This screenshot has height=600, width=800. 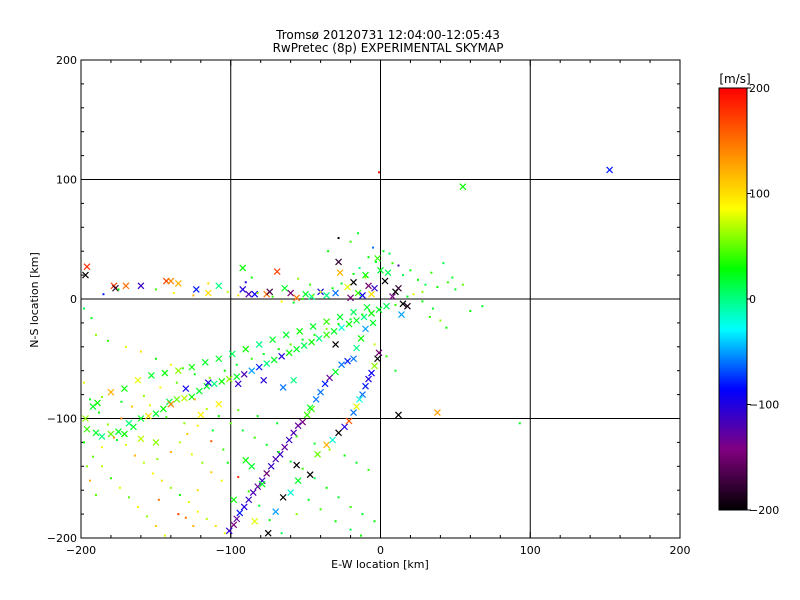 What do you see at coordinates (764, 405) in the screenshot?
I see `colorbar-tick-label: −100` at bounding box center [764, 405].